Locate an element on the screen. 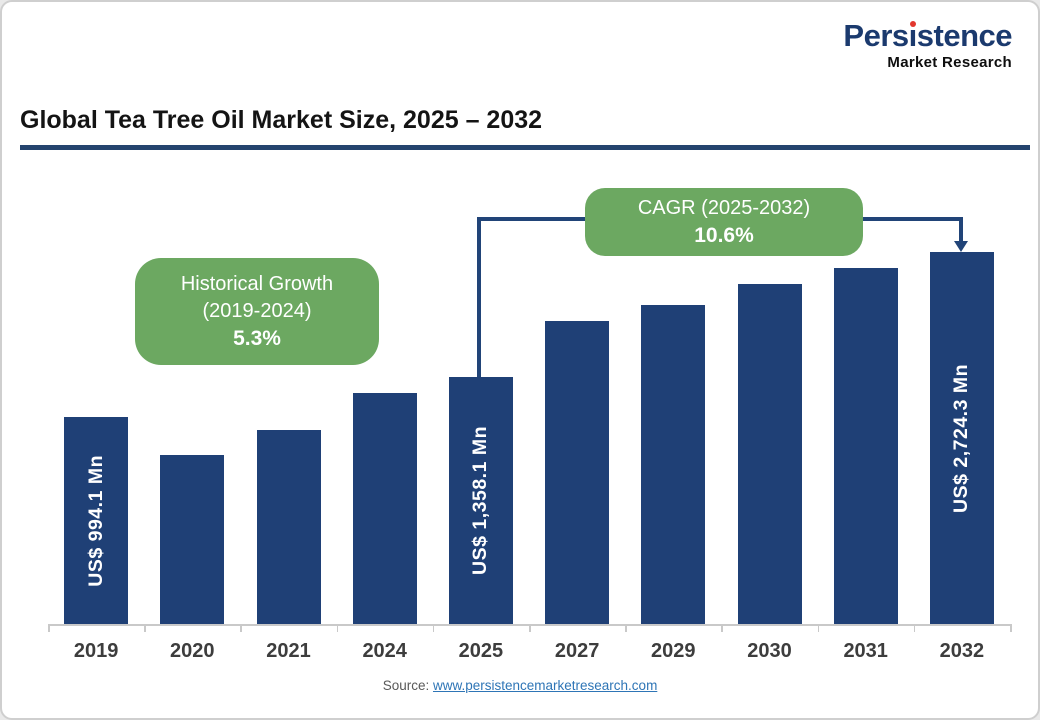  bar-value-label-2032: US$ 2,724.3 Mn is located at coordinates (961, 438).